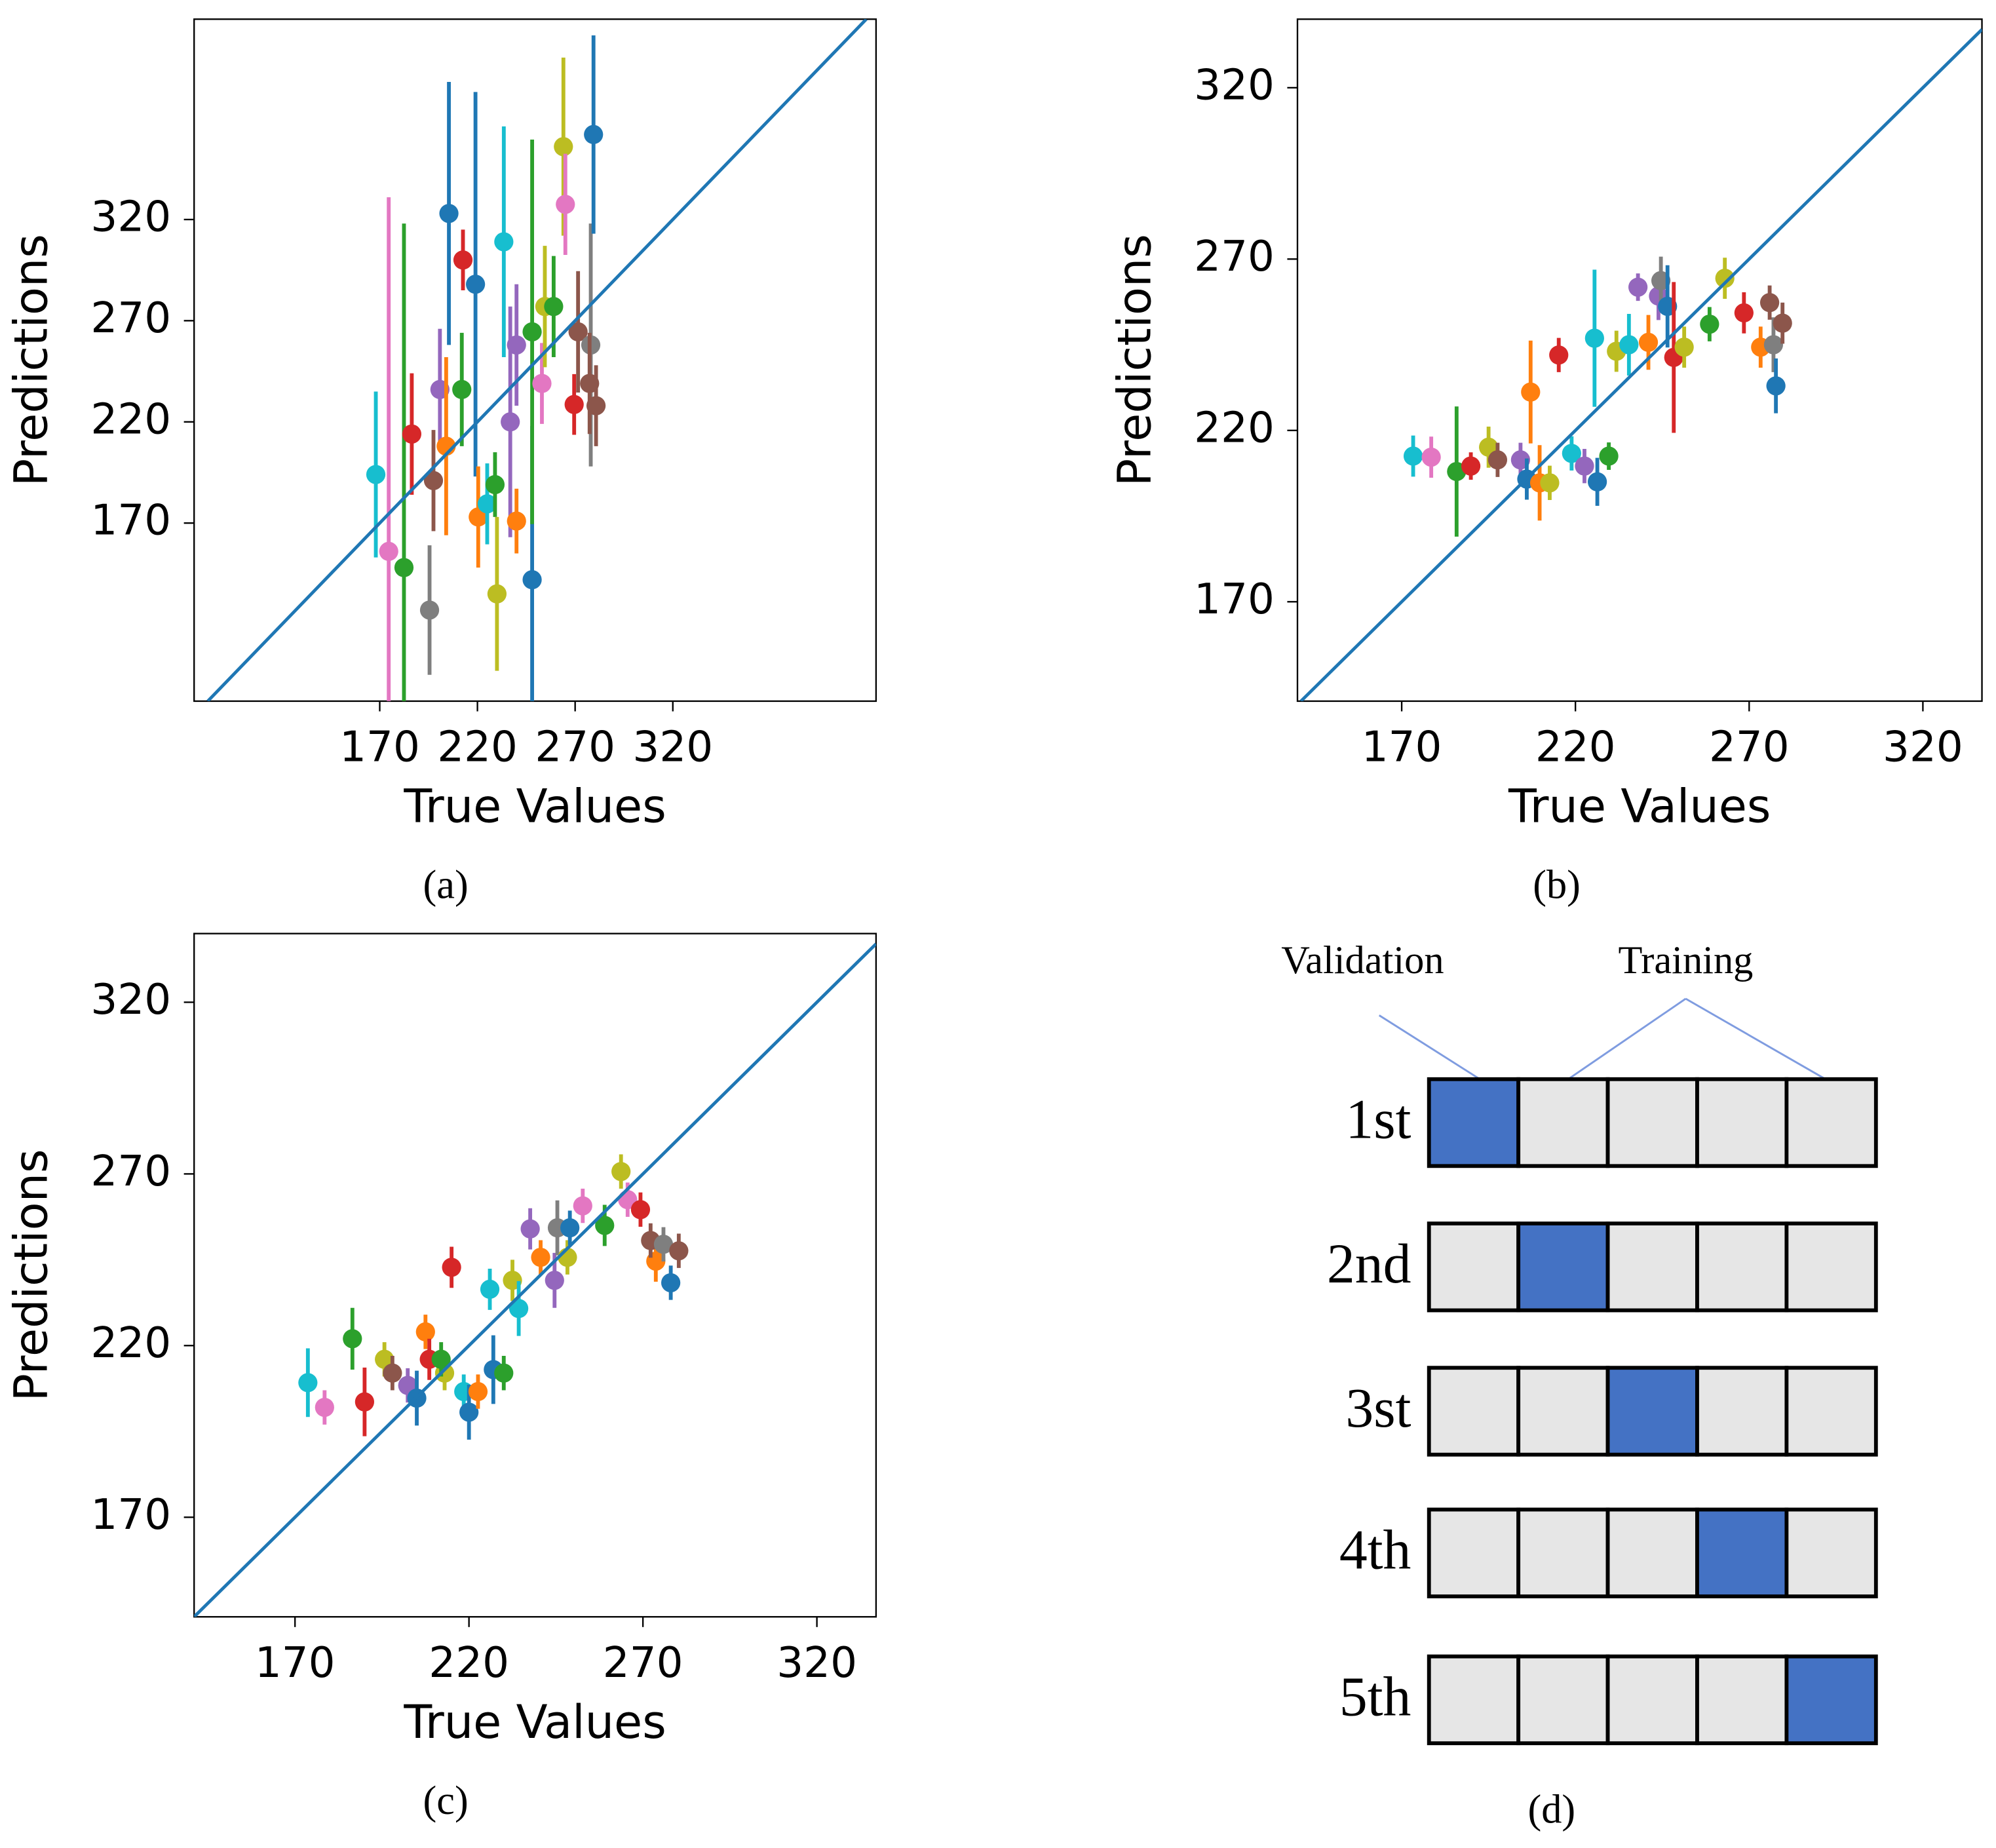 The image size is (1996, 1848). What do you see at coordinates (1378, 1408) in the screenshot?
I see `fold-label: 3st` at bounding box center [1378, 1408].